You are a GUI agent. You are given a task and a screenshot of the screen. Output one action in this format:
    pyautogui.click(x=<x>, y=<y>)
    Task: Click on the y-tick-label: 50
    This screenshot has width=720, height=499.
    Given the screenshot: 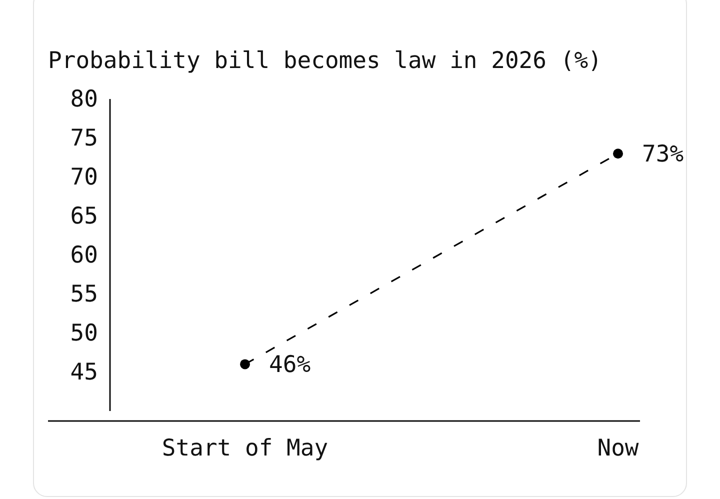 What is the action you would take?
    pyautogui.click(x=84, y=333)
    